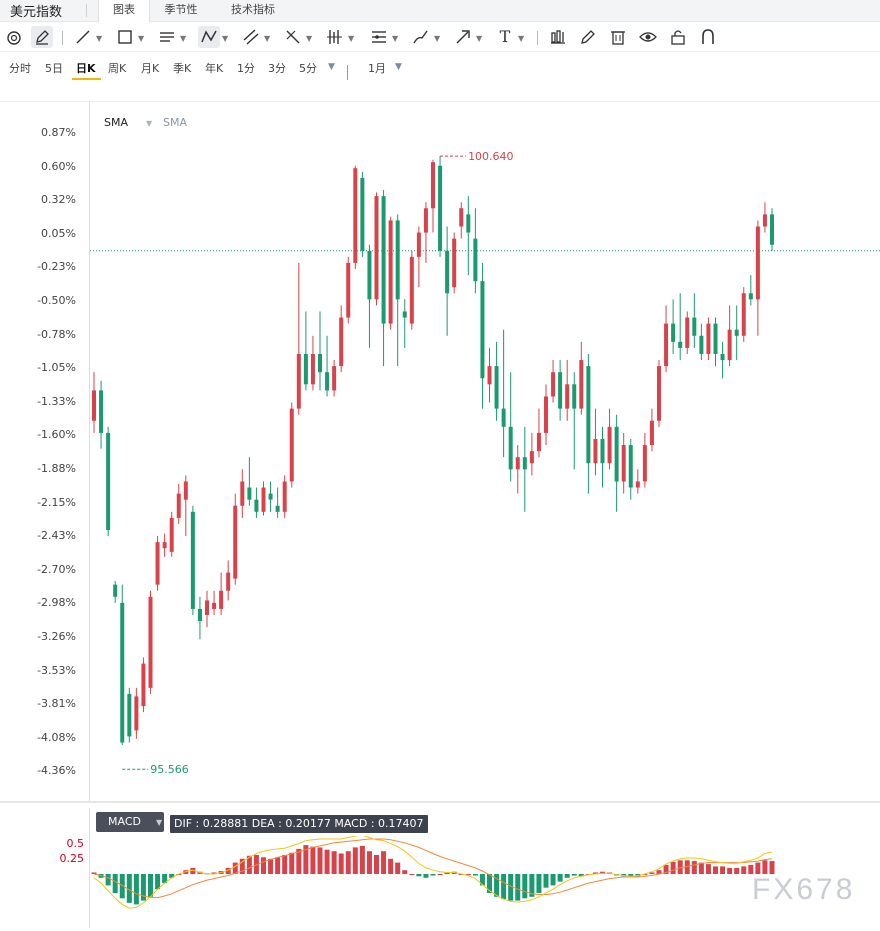  Describe the element at coordinates (479, 38) in the screenshot. I see `arrow-caret-icon: ▼` at that location.